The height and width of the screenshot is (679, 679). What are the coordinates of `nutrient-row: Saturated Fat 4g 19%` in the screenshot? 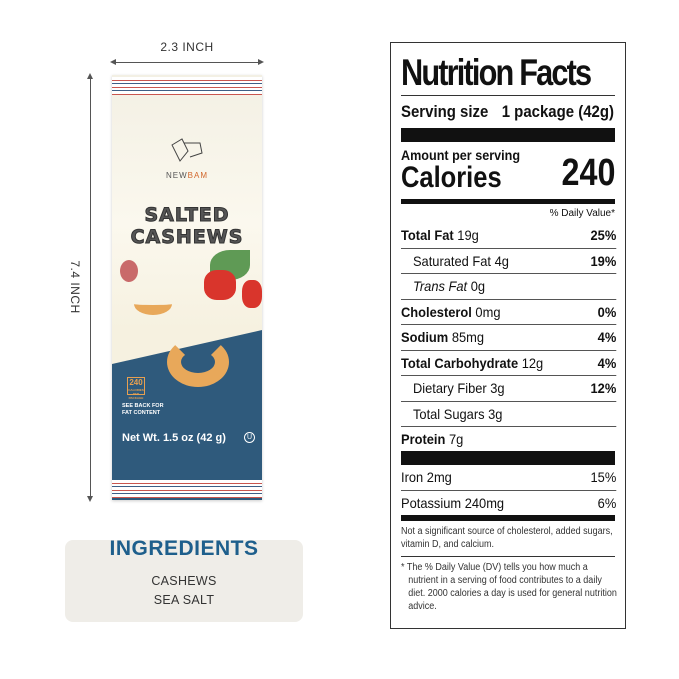 It's located at (509, 260).